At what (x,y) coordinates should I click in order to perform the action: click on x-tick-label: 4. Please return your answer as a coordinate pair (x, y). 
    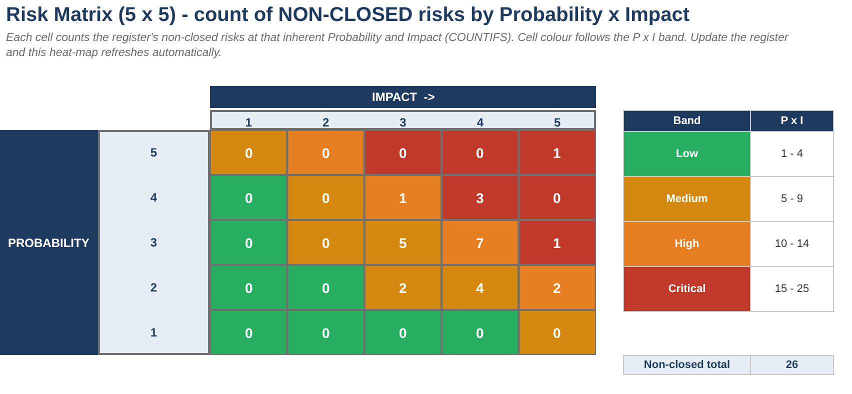
    Looking at the image, I should click on (480, 123).